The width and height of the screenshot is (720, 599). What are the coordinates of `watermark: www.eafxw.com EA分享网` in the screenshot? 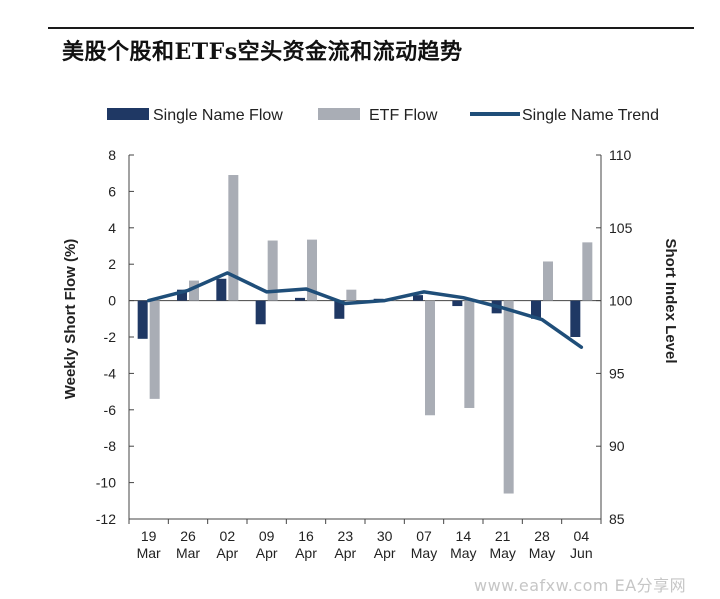 It's located at (580, 585).